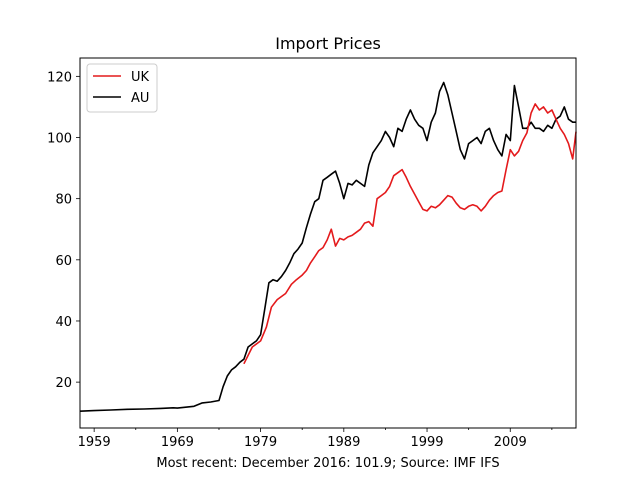 The image size is (640, 480). What do you see at coordinates (177, 442) in the screenshot?
I see `x-tick-label: 1969` at bounding box center [177, 442].